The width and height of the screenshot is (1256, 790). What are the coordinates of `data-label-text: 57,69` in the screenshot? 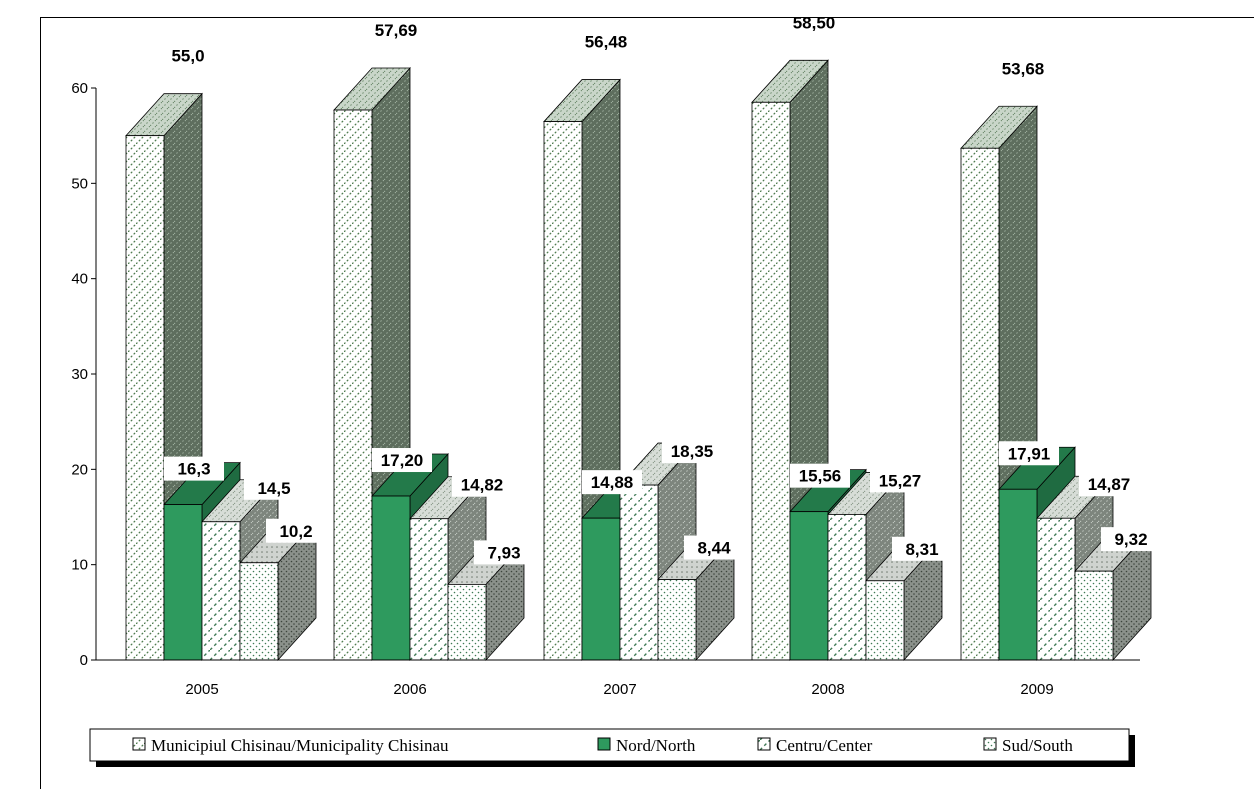 It's located at (396, 30).